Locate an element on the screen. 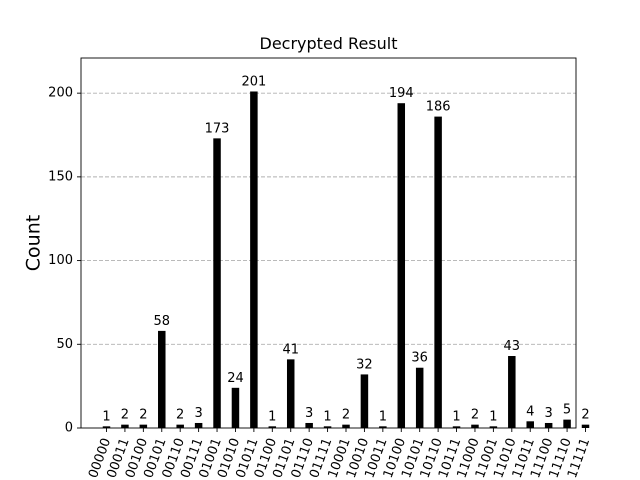 This screenshot has height=480, width=640. data-label-11010: 43 is located at coordinates (512, 346).